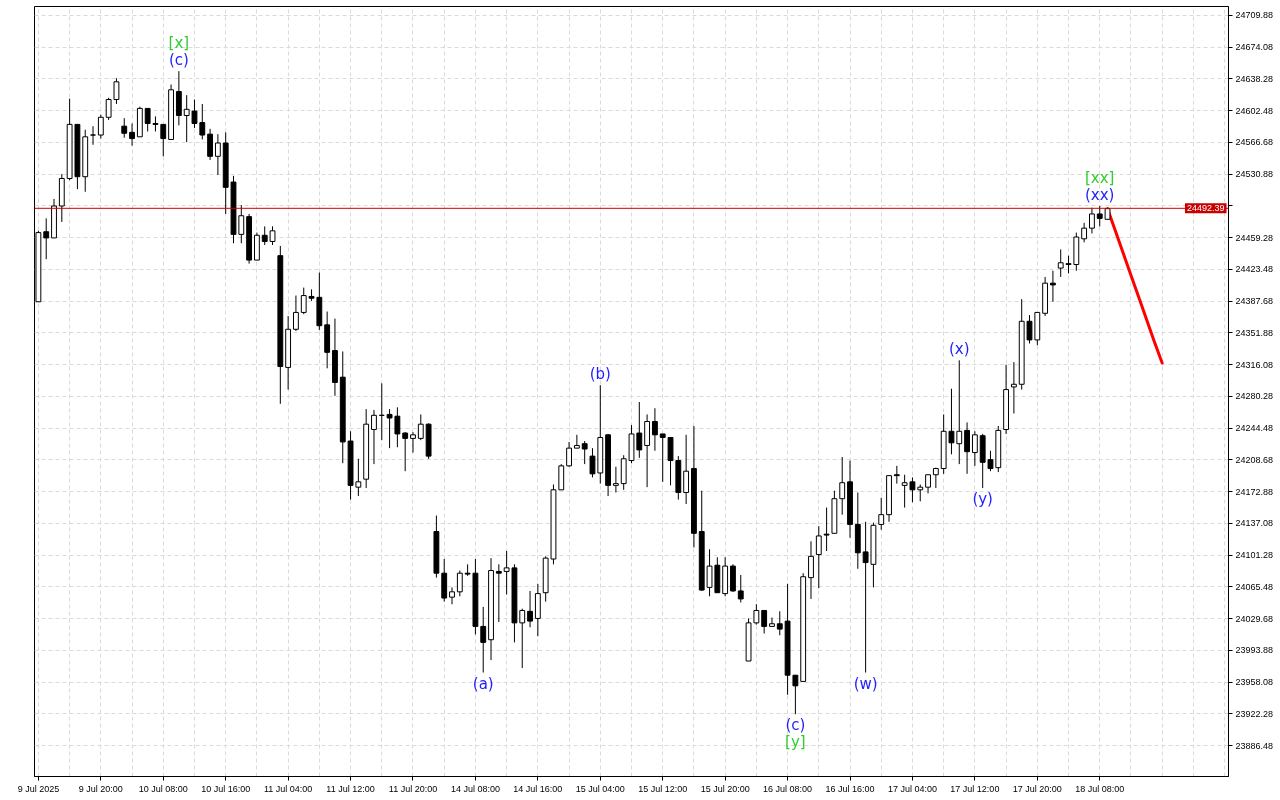 The width and height of the screenshot is (1280, 800). I want to click on annotation: (w), so click(865, 683).